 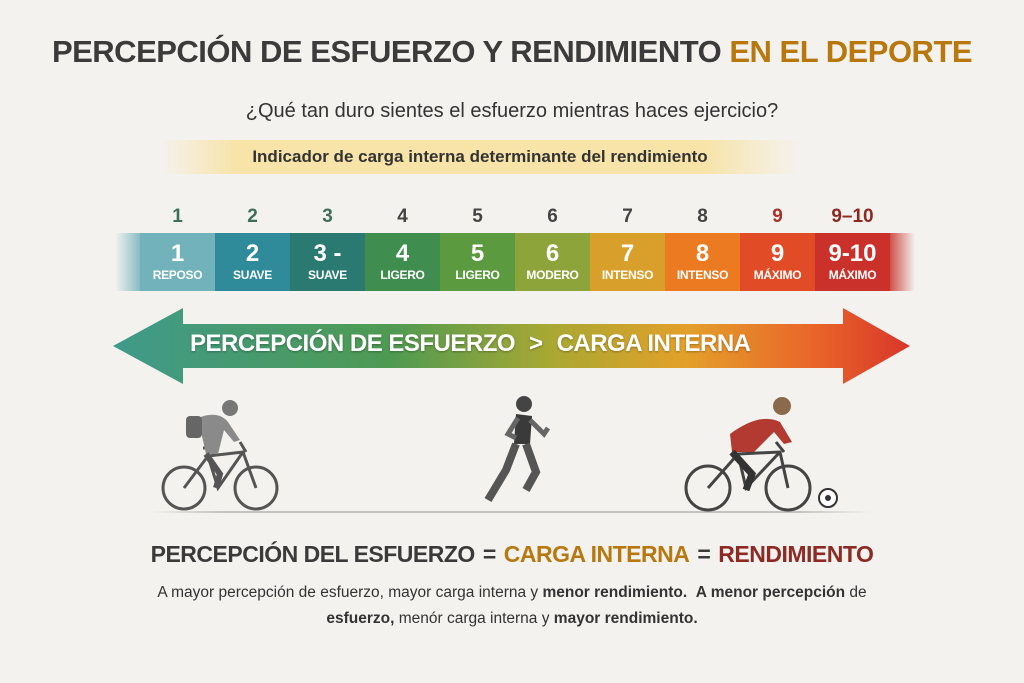 I want to click on arrow-right-label: CARGA INTERNA, so click(x=653, y=343).